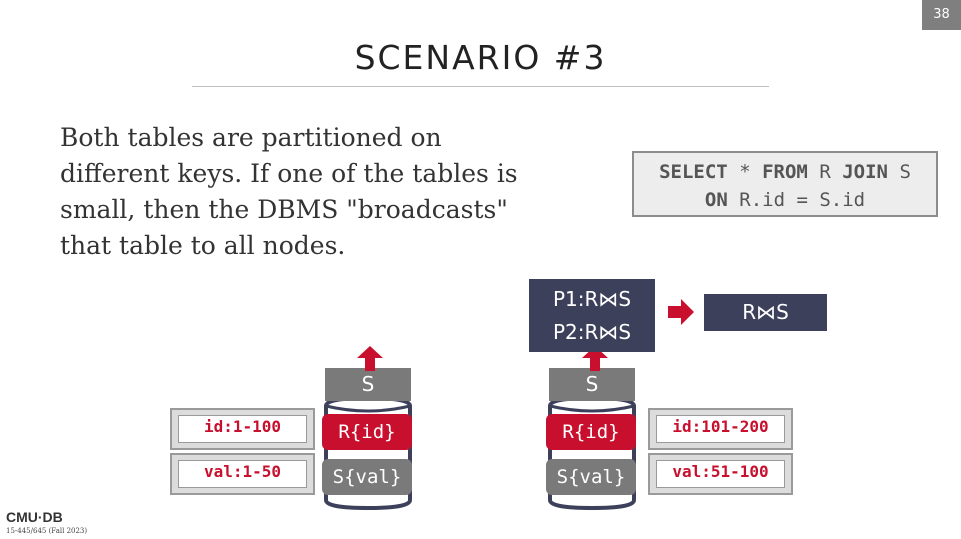  Describe the element at coordinates (716, 200) in the screenshot. I see `sql-keyword: ON` at that location.